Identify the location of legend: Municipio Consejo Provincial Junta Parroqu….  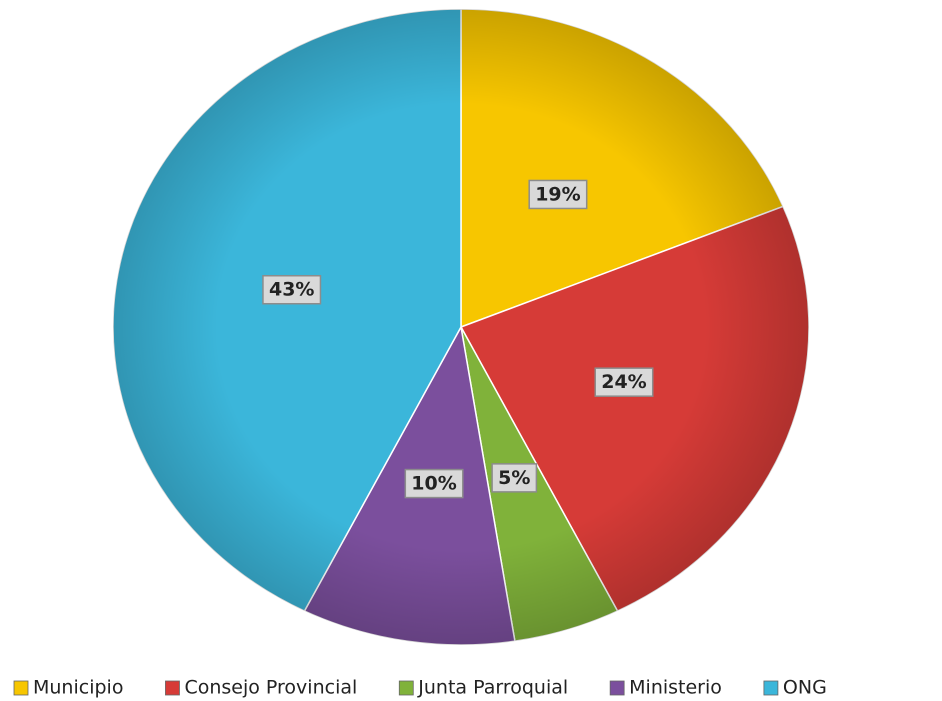
(420, 688).